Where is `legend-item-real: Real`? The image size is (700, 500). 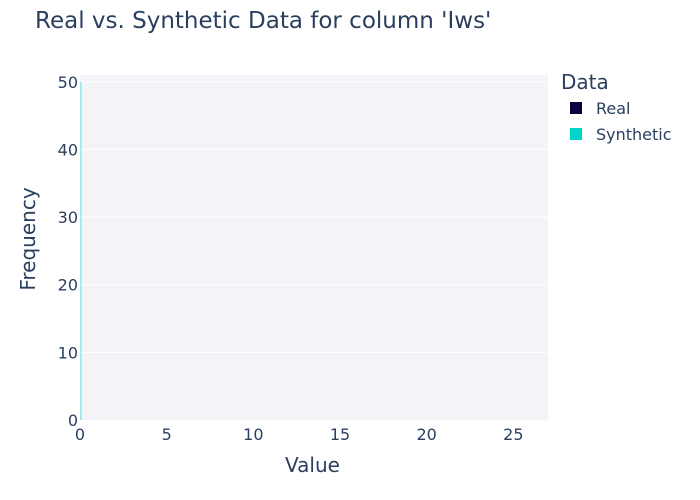 legend-item-real: Real is located at coordinates (600, 108).